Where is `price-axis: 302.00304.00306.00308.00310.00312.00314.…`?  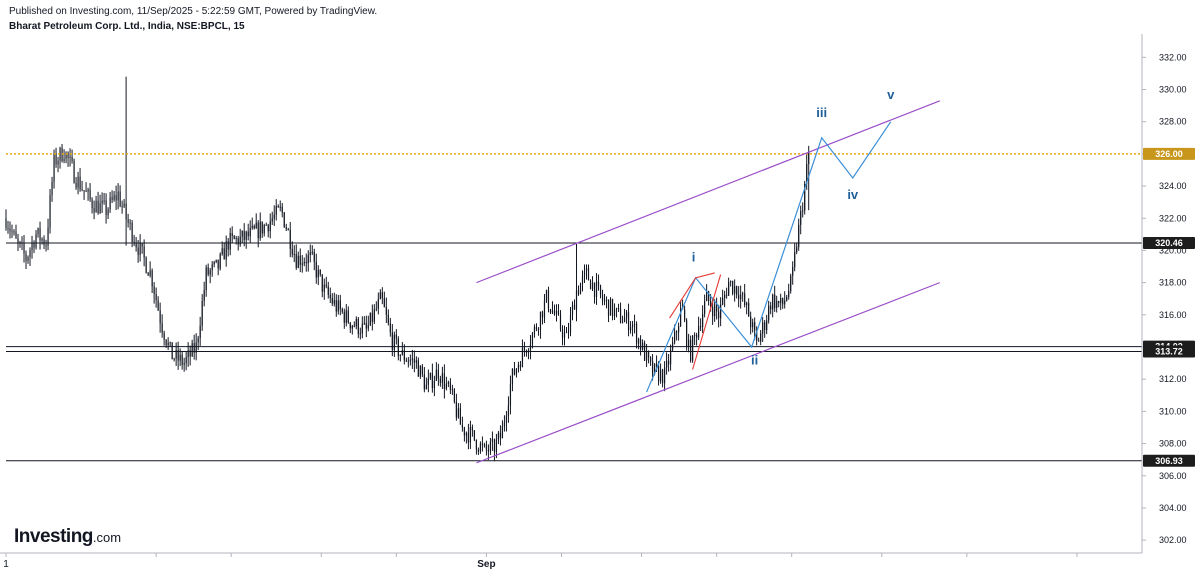
price-axis: 302.00304.00306.00308.00310.00312.00314.… is located at coordinates (1164, 293).